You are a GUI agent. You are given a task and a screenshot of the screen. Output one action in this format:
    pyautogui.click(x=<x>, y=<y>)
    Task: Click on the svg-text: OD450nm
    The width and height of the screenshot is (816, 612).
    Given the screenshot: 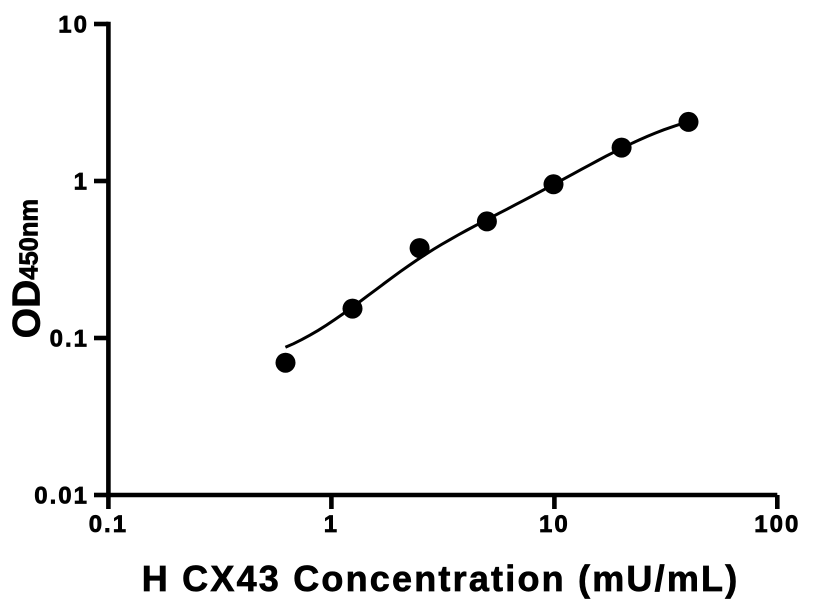 What is the action you would take?
    pyautogui.click(x=27, y=268)
    